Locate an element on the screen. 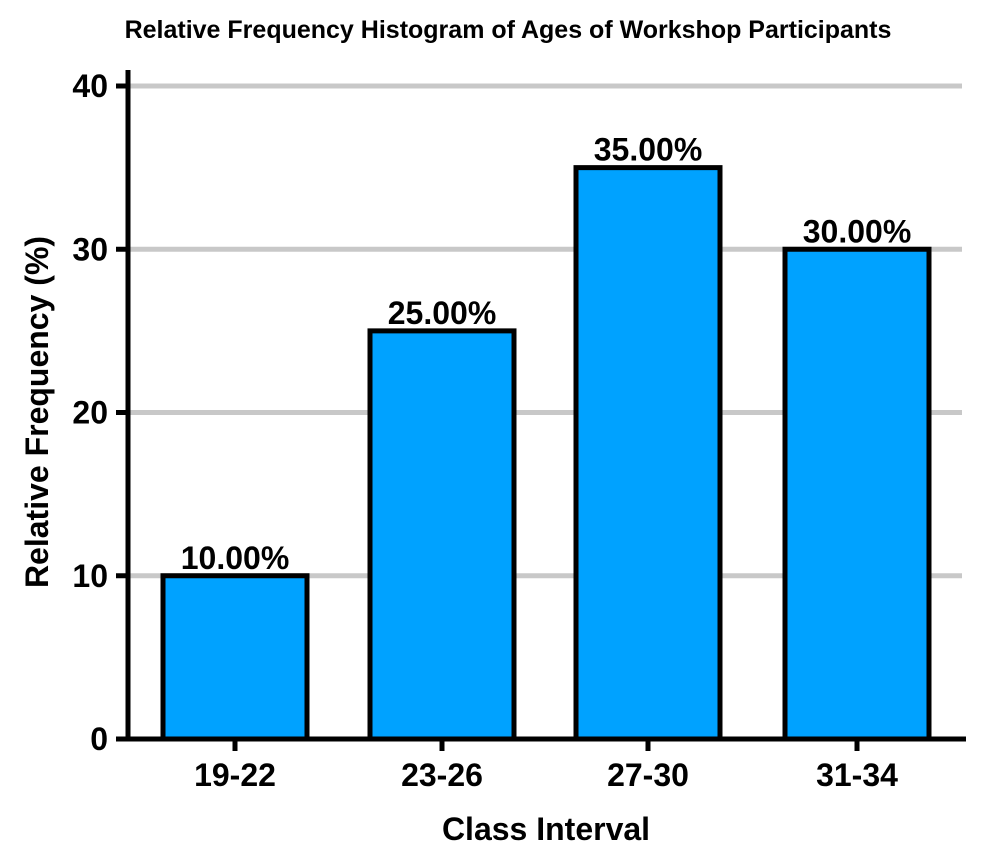 Image resolution: width=1000 pixels, height=856 pixels. x-tick-label-31-34: 31-34 is located at coordinates (857, 775).